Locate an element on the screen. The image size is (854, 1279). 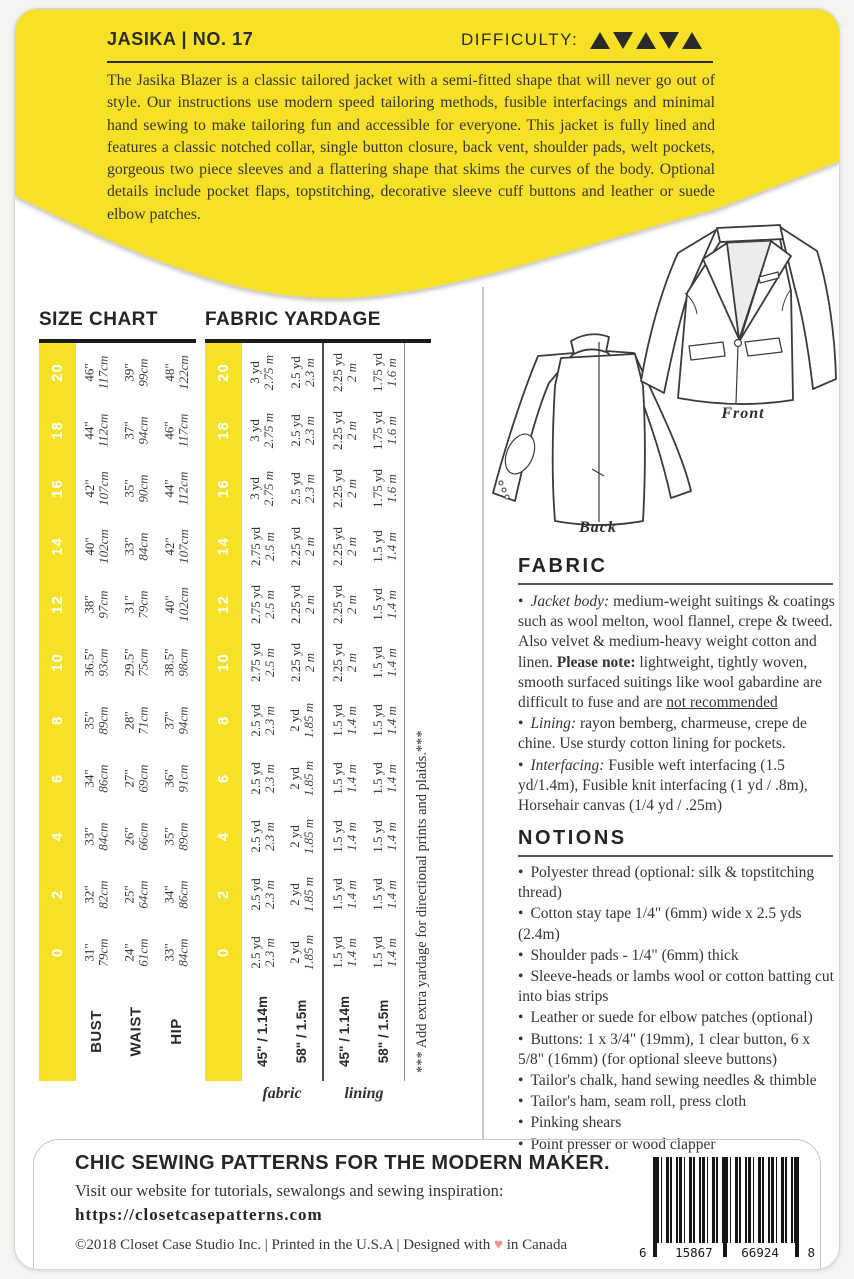
value-metric: 99cm is located at coordinates (142, 372).